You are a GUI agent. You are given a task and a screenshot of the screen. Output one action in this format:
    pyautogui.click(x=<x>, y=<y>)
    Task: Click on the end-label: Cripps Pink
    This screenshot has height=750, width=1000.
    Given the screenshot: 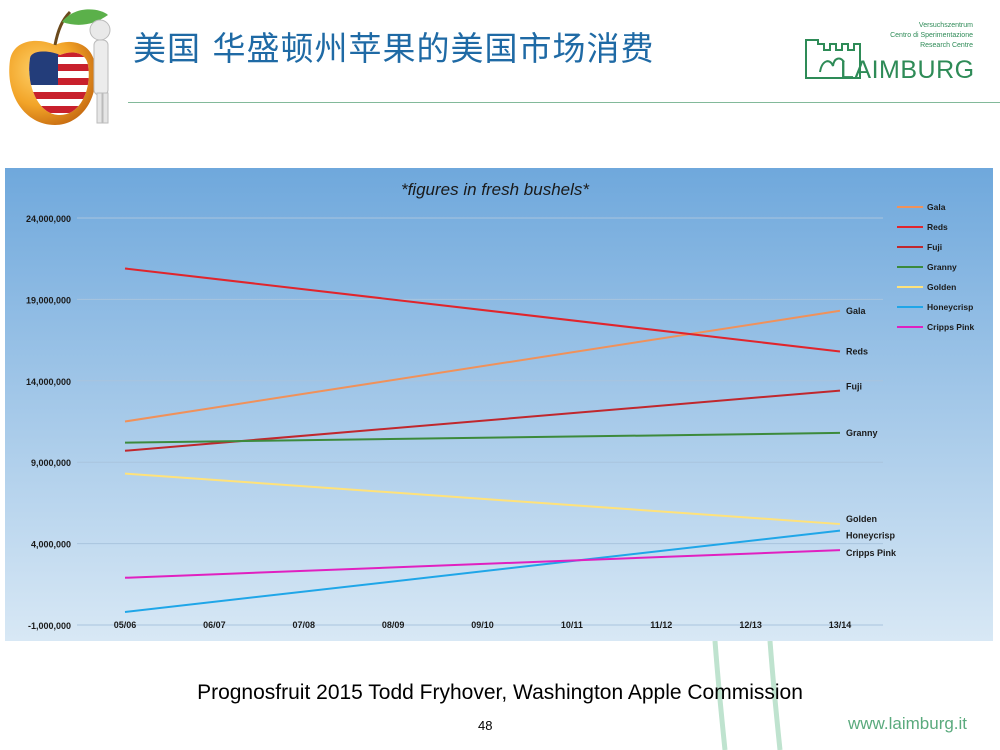 What is the action you would take?
    pyautogui.click(x=871, y=553)
    